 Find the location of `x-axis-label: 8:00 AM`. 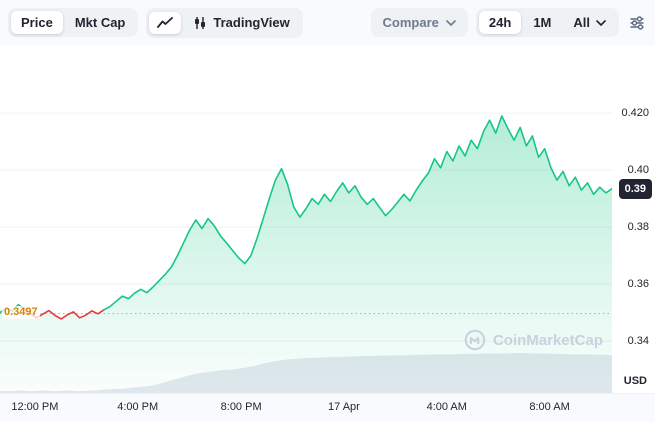

x-axis-label: 8:00 AM is located at coordinates (549, 407).